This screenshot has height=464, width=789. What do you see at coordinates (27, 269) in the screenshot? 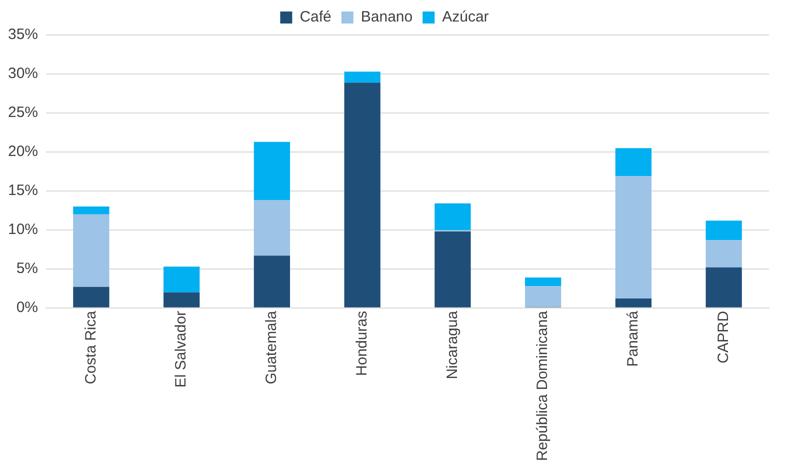
I see `y-tick-label: 5%` at bounding box center [27, 269].